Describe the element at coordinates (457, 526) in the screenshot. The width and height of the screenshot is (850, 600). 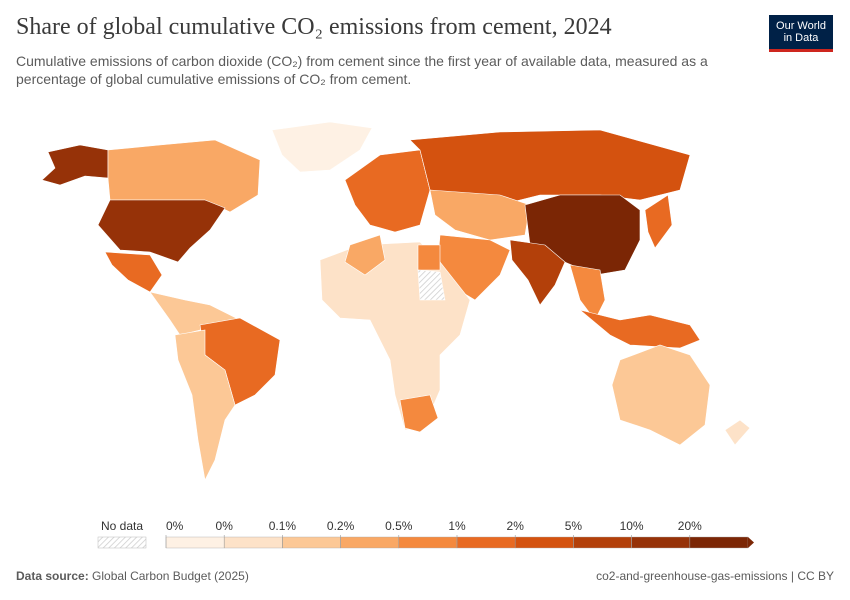
I see `legend-label: 1%` at that location.